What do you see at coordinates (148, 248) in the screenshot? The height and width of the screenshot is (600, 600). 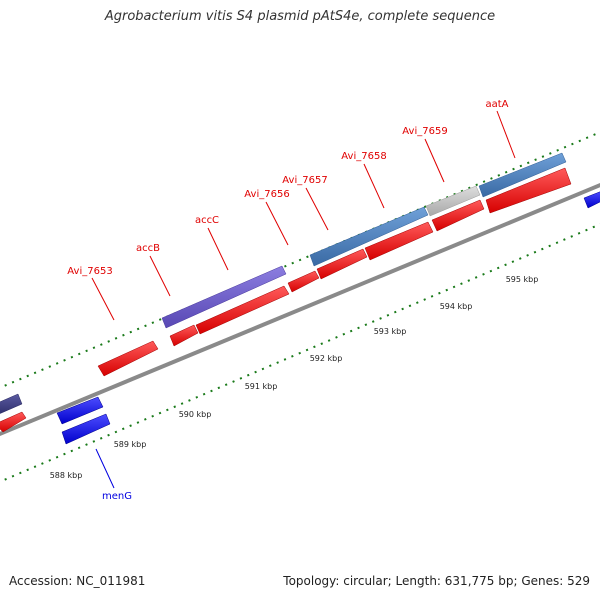 I see `gene-label-accb: accB` at bounding box center [148, 248].